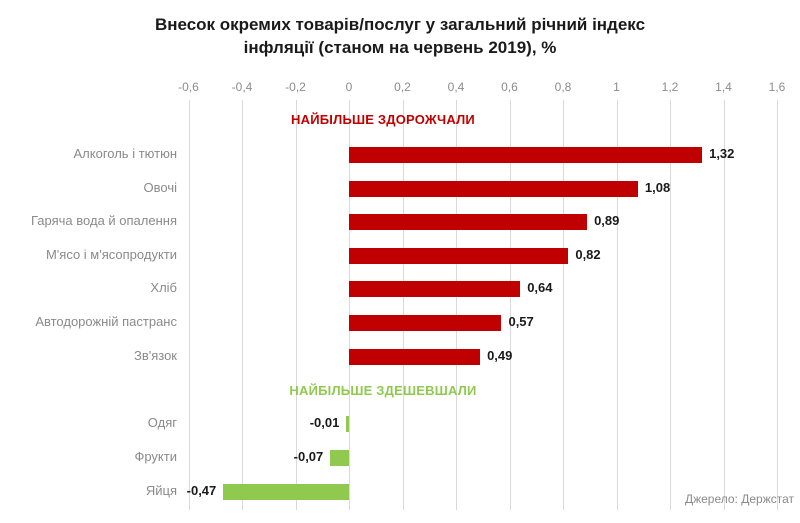  I want to click on x-tick-label: 0,2, so click(402, 87).